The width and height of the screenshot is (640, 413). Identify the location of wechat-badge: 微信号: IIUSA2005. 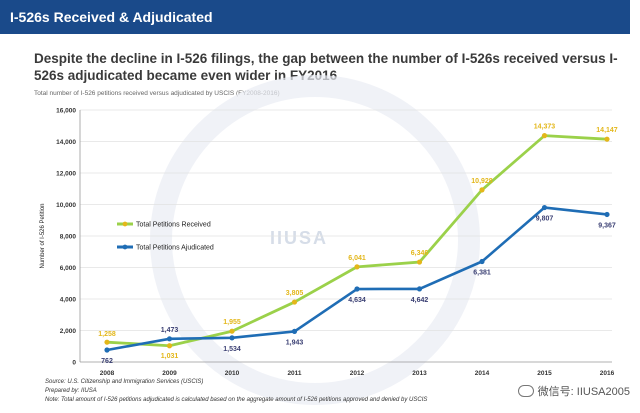
(573, 391).